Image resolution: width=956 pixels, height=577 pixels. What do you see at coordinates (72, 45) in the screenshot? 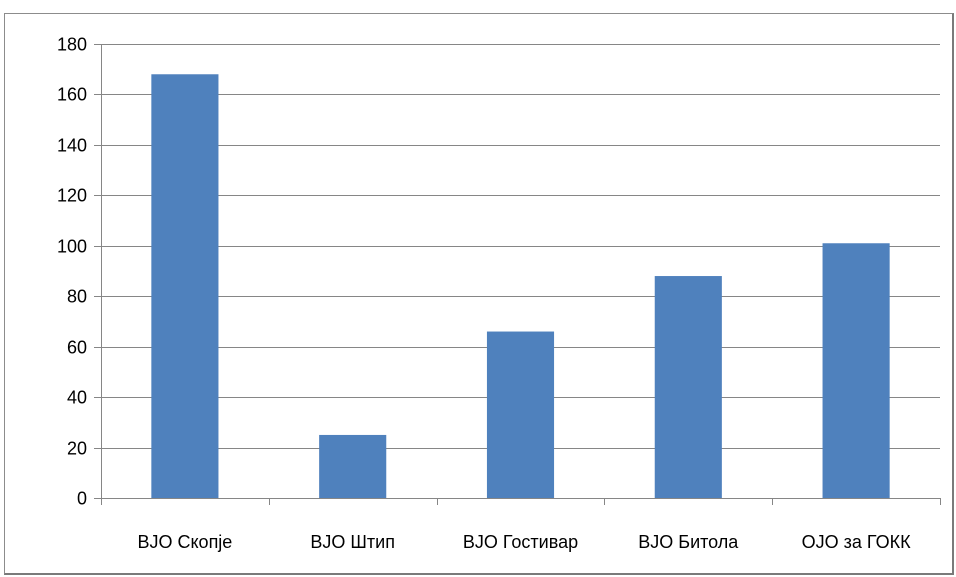
I see `y-tick-label: 180` at bounding box center [72, 45].